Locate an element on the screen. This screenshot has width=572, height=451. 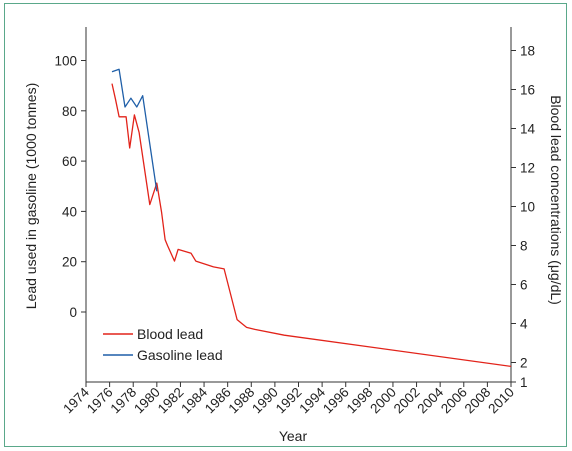
x-tick-label: 1980 is located at coordinates (147, 401).